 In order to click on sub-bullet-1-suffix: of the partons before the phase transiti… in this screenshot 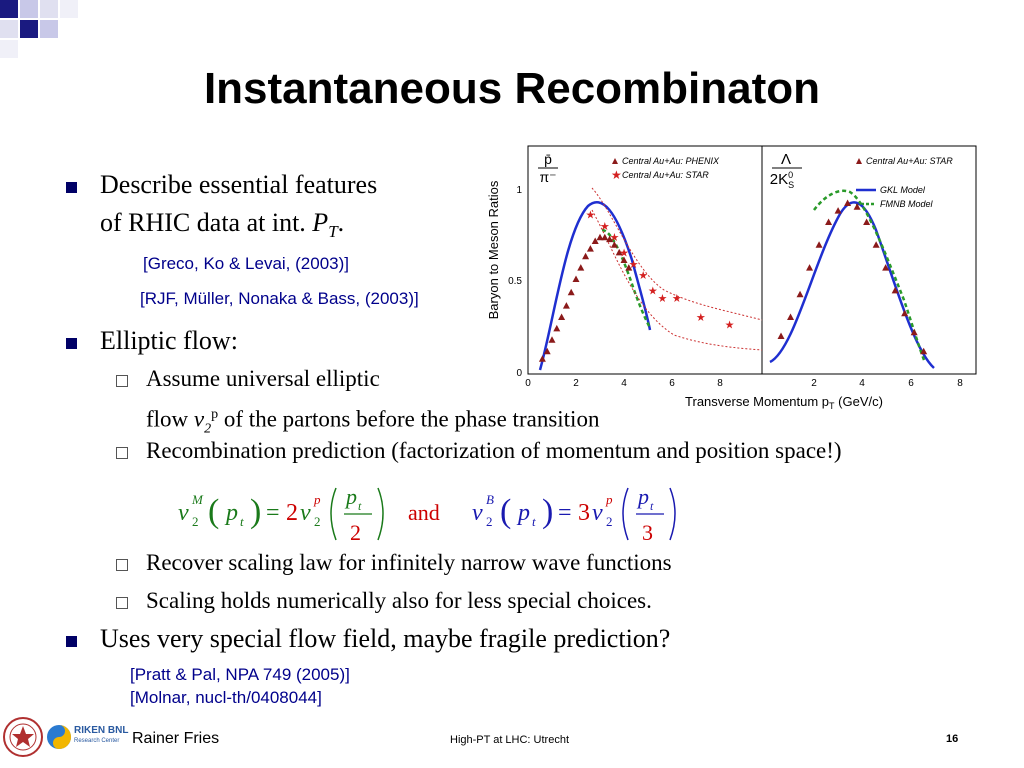, I will do `click(409, 419)`.